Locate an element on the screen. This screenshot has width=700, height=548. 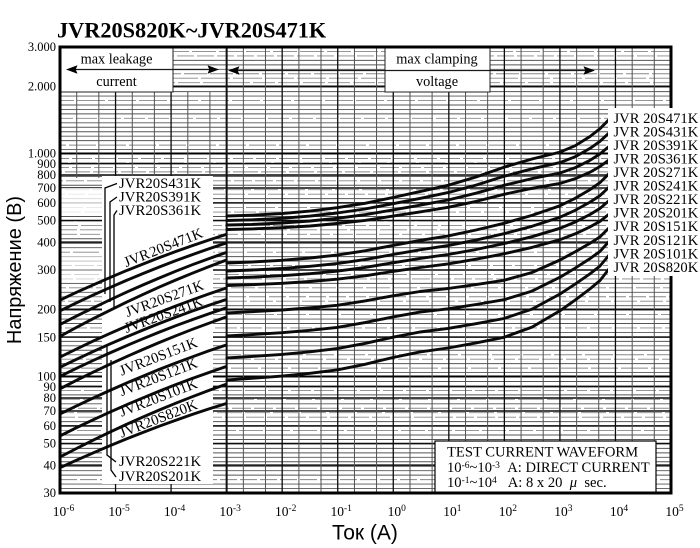
svg-text: JVR 20S471K is located at coordinates (656, 119).